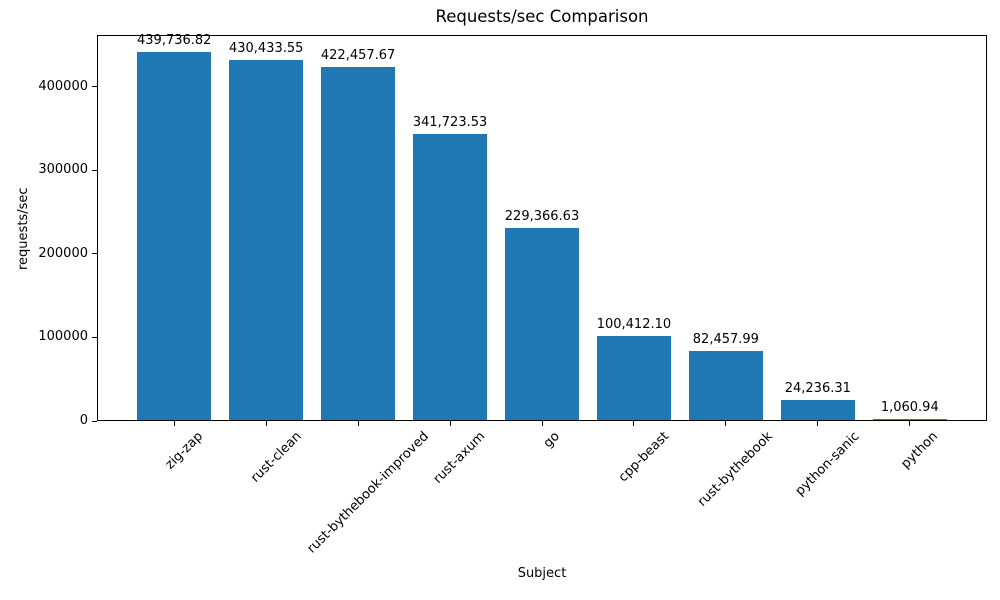 Image resolution: width=1000 pixels, height=600 pixels. Describe the element at coordinates (909, 407) in the screenshot. I see `bar-value-label: 1,060.94` at that location.